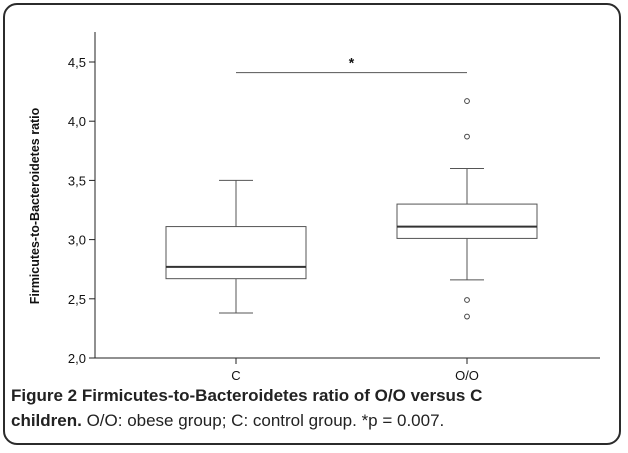 This screenshot has height=453, width=628. What do you see at coordinates (467, 221) in the screenshot?
I see `box-oo` at bounding box center [467, 221].